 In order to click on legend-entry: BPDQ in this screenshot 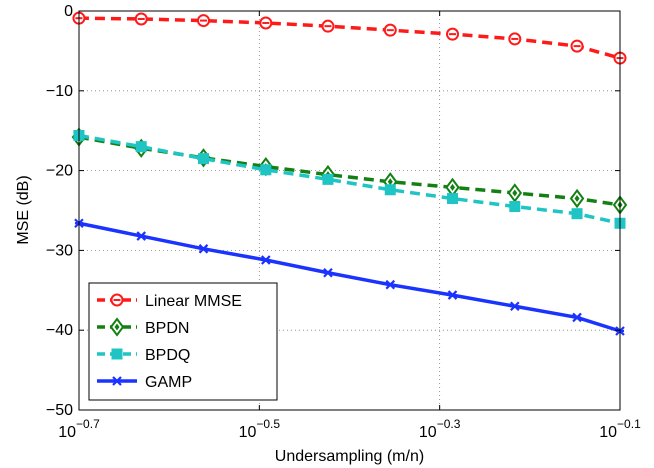, I will do `click(143, 355)`.